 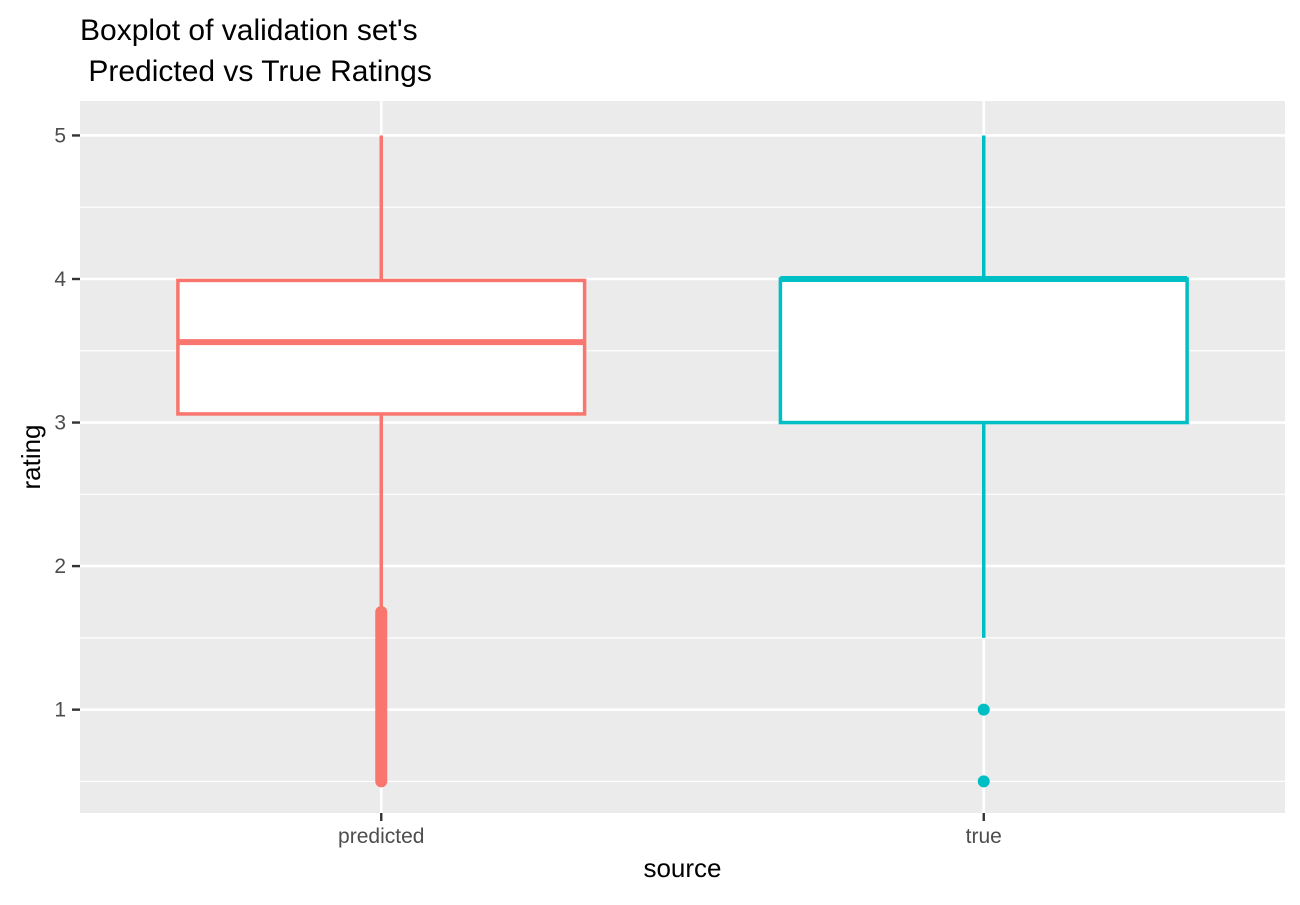 I want to click on y-tick-label: 5, so click(x=60, y=135).